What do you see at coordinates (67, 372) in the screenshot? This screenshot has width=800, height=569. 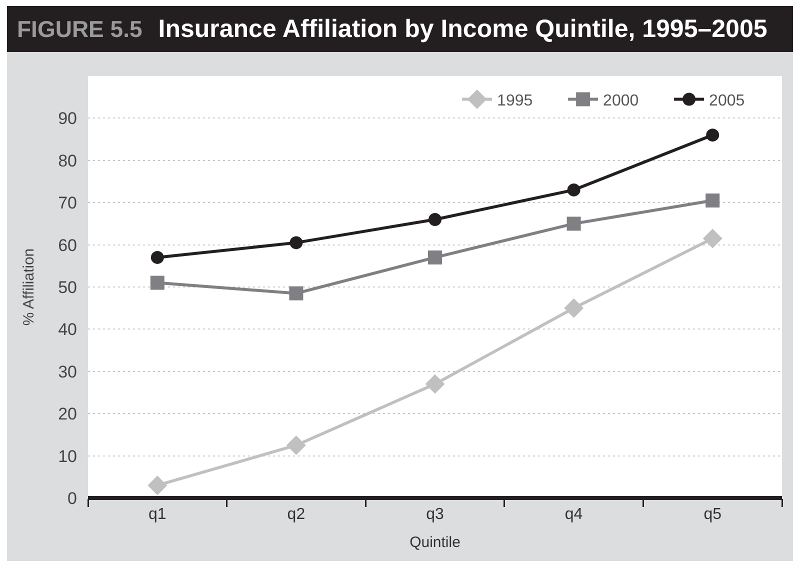 I see `y-tick-label: 30` at bounding box center [67, 372].